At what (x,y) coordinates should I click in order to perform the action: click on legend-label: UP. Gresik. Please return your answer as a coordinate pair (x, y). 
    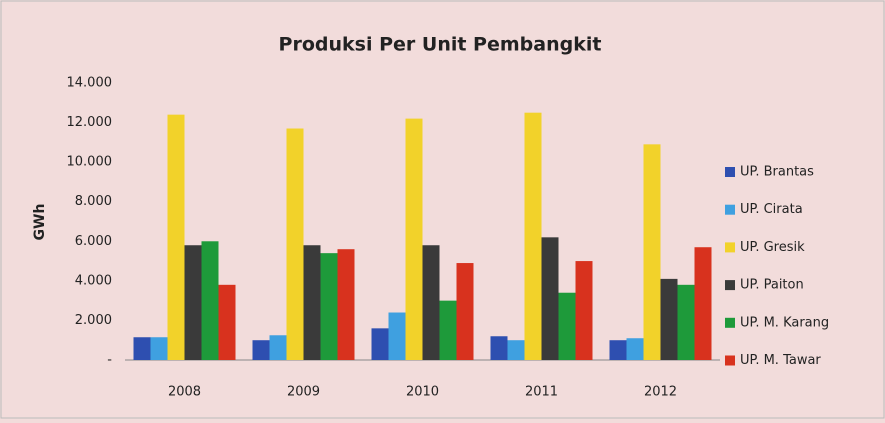
    Looking at the image, I should click on (772, 247).